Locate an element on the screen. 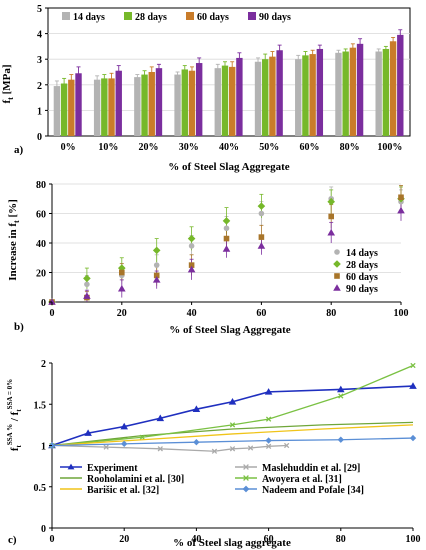 The image size is (426, 550). panel-b-xlabel: % of Steel Slag Aggregate is located at coordinates (230, 330).